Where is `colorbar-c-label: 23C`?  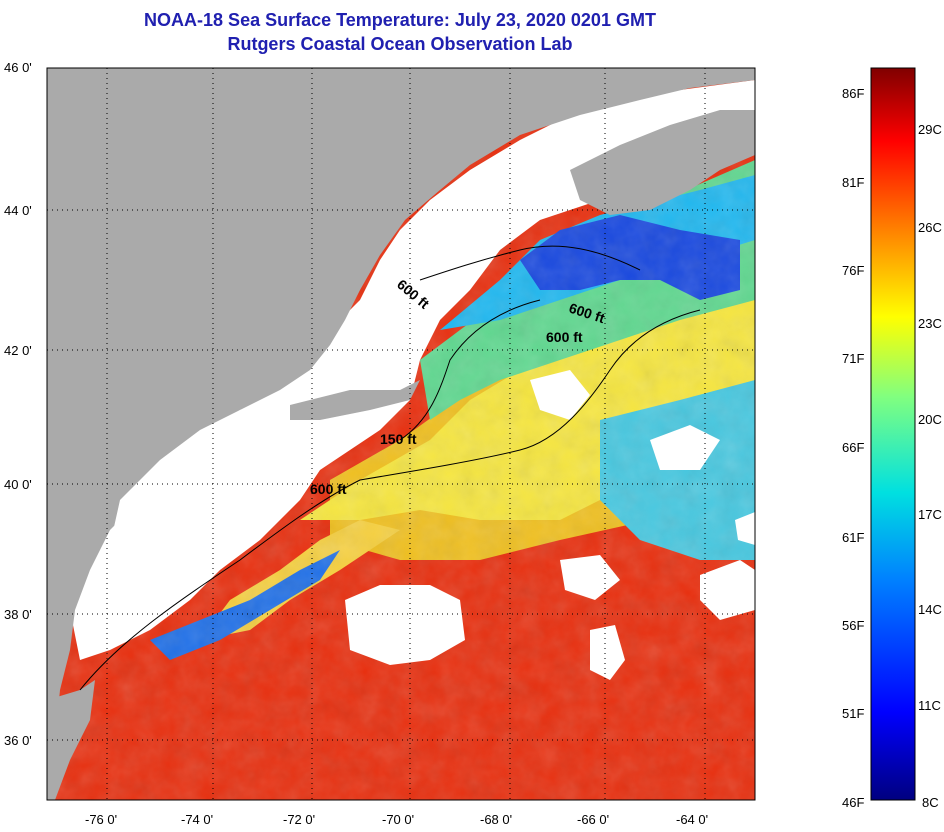 colorbar-c-label: 23C is located at coordinates (930, 323).